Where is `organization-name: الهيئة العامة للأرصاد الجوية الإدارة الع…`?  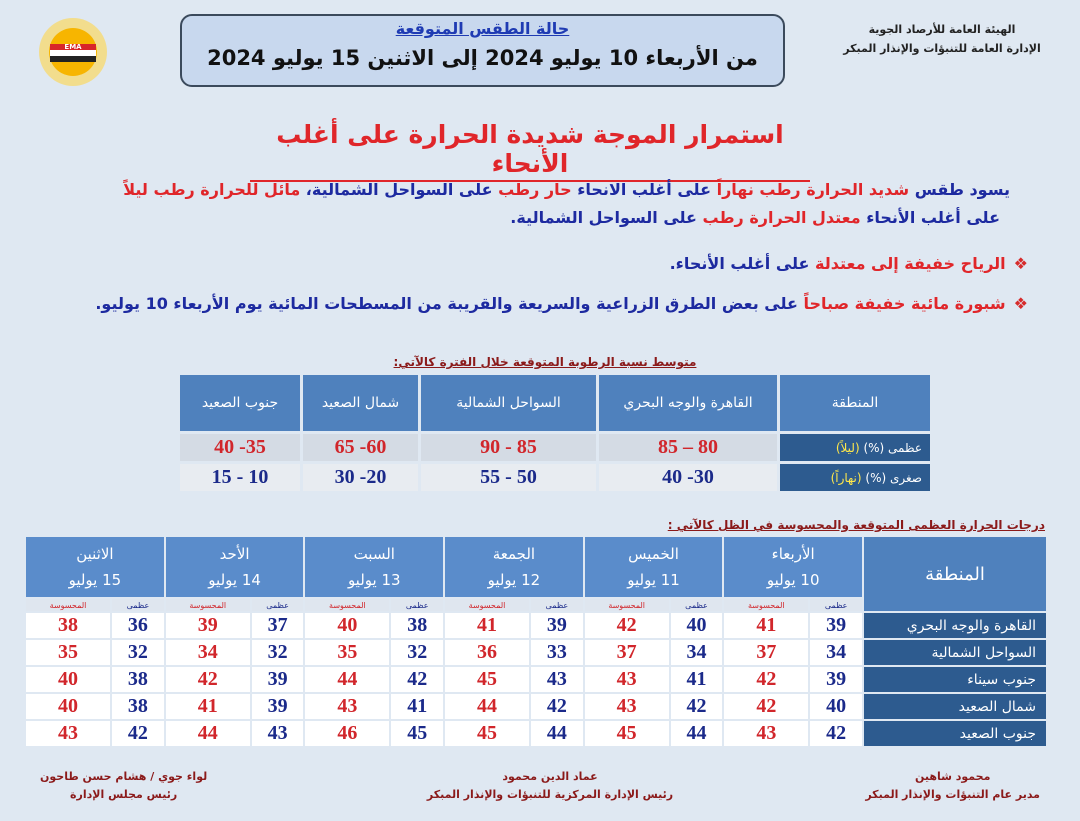 organization-name: الهيئة العامة للأرصاد الجوية الإدارة الع… is located at coordinates (942, 39).